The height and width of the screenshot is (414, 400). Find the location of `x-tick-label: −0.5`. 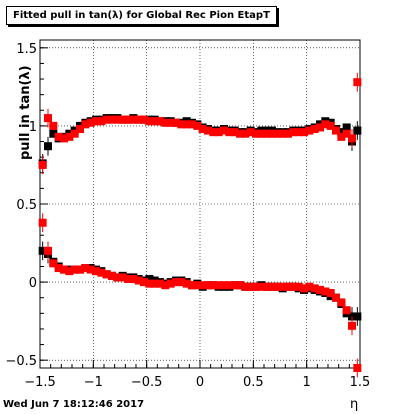

x-tick-label: −0.5 is located at coordinates (147, 382).